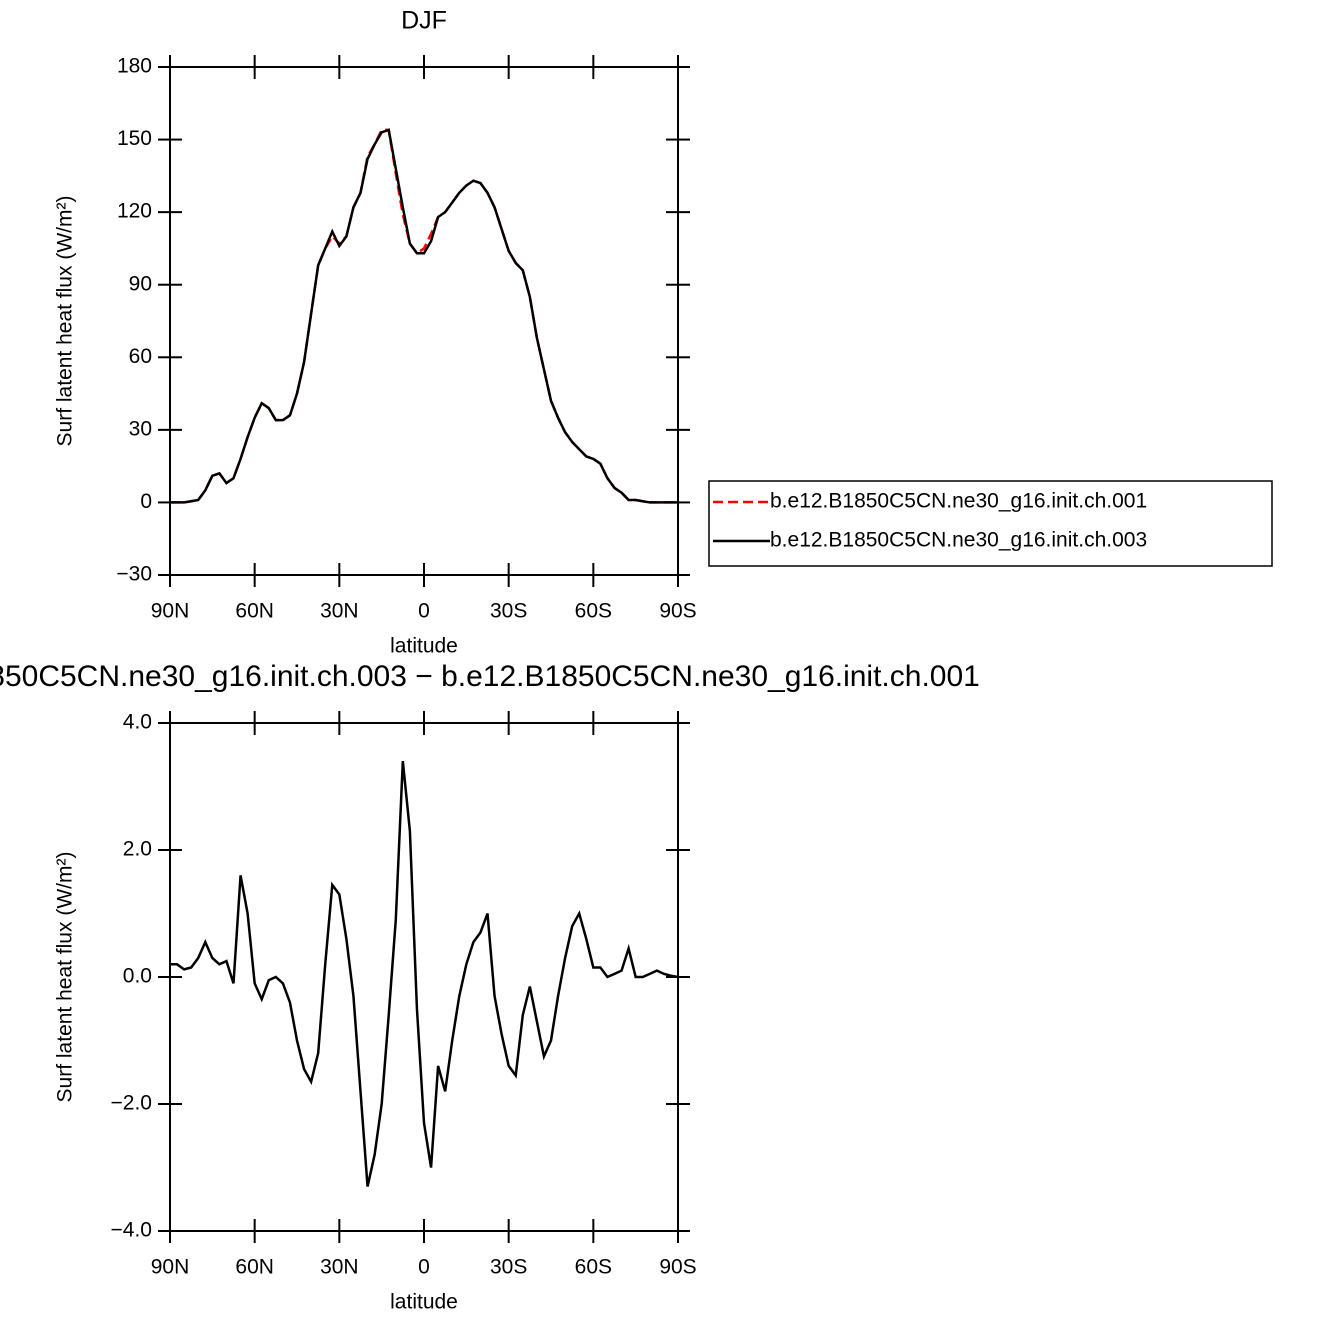 This screenshot has height=1325, width=1325. I want to click on legend-label: b.e12.B1850C5CN.ne30_g16.init.ch.003, so click(958, 540).